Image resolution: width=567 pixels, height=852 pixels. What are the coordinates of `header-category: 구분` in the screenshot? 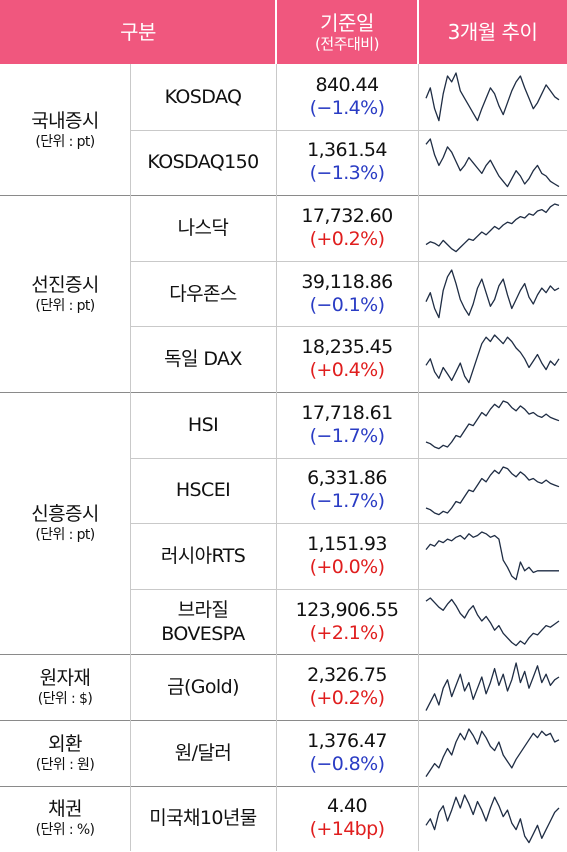 It's located at (138, 32).